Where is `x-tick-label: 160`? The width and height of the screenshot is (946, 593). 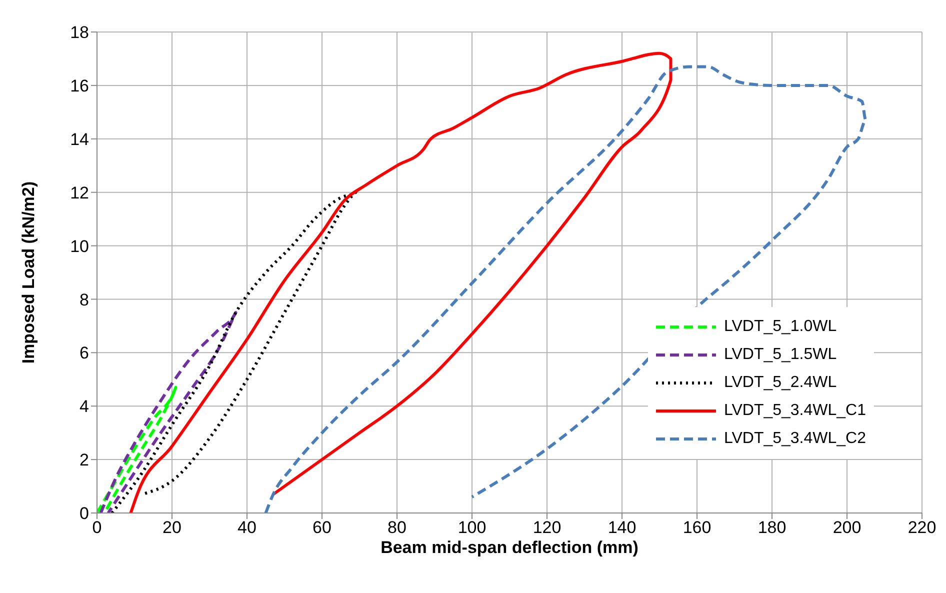 x-tick-label: 160 is located at coordinates (697, 528).